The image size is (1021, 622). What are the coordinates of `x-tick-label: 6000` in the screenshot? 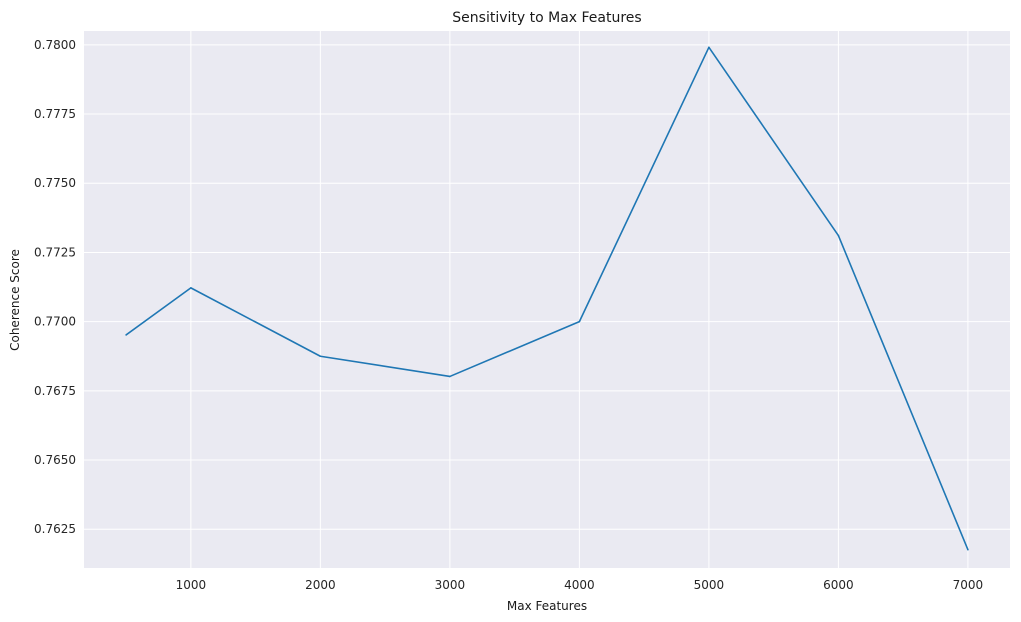 It's located at (838, 585).